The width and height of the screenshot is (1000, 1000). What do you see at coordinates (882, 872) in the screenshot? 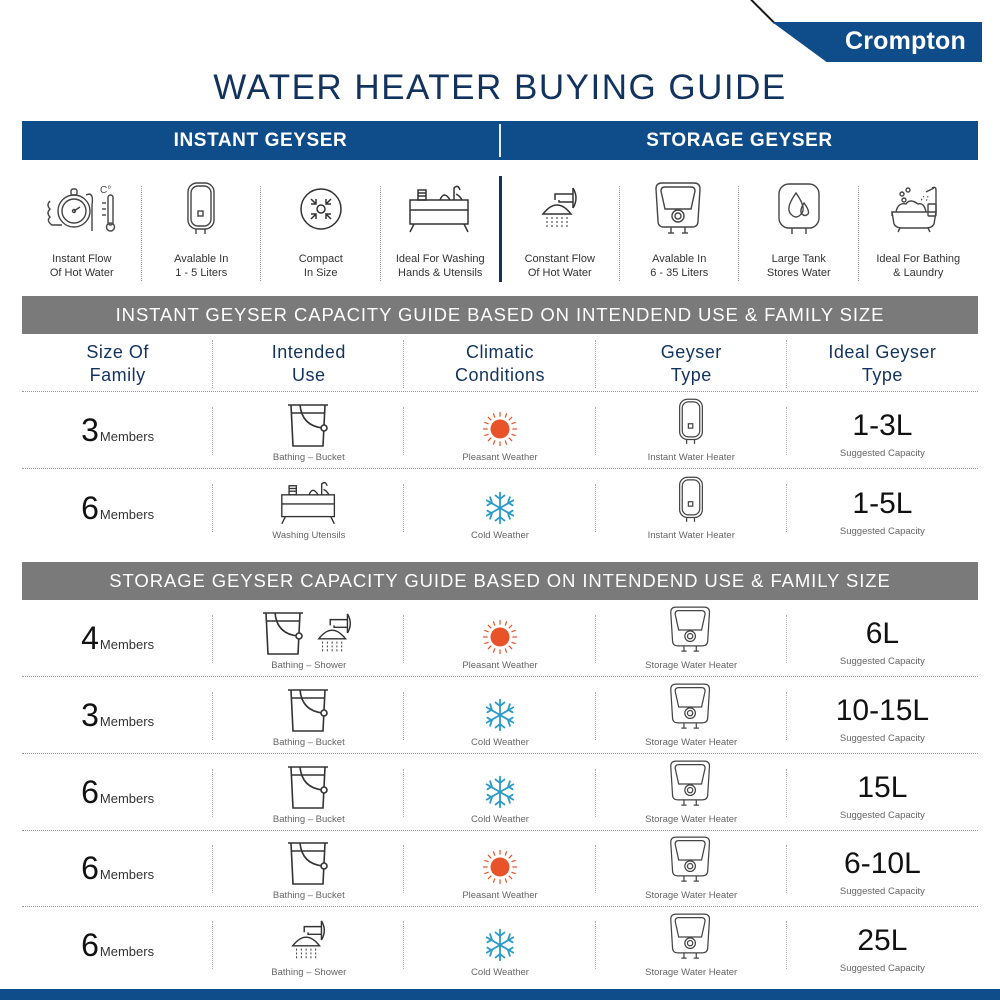
I see `capacity-cell: 6-10L Suggested Capacity` at bounding box center [882, 872].